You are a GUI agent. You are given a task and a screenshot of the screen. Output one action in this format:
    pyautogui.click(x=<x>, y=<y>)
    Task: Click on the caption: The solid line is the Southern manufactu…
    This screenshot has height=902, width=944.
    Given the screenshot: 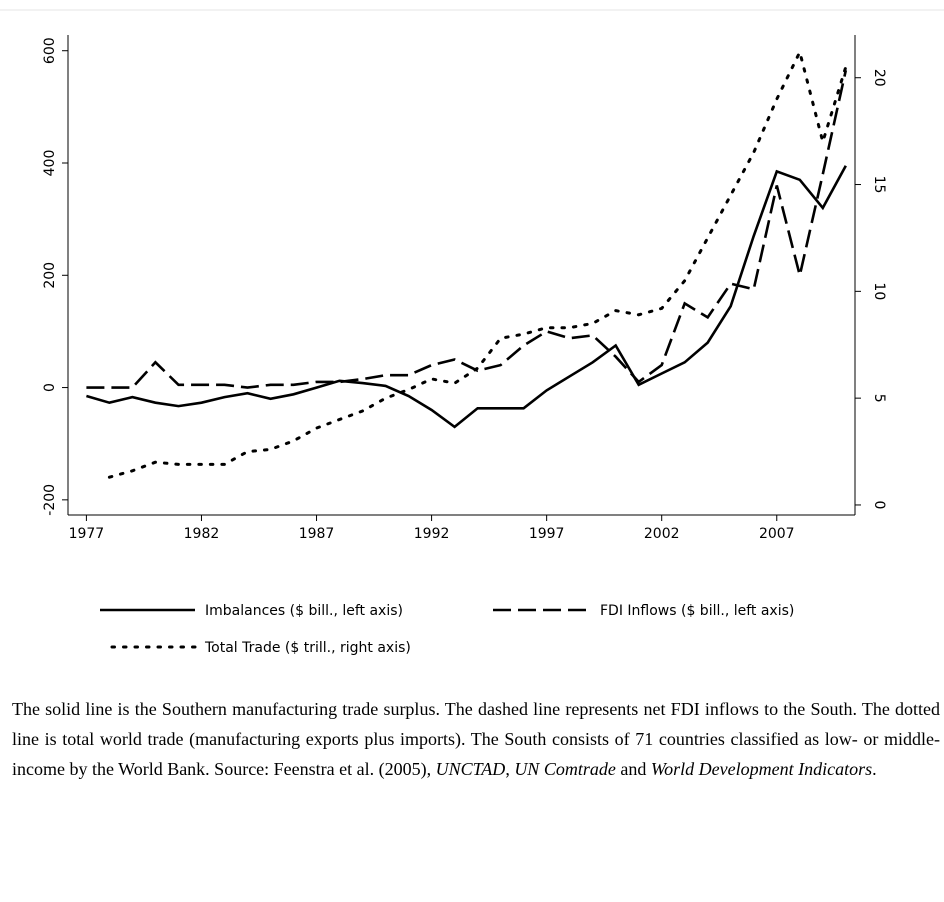 What is the action you would take?
    pyautogui.click(x=476, y=739)
    